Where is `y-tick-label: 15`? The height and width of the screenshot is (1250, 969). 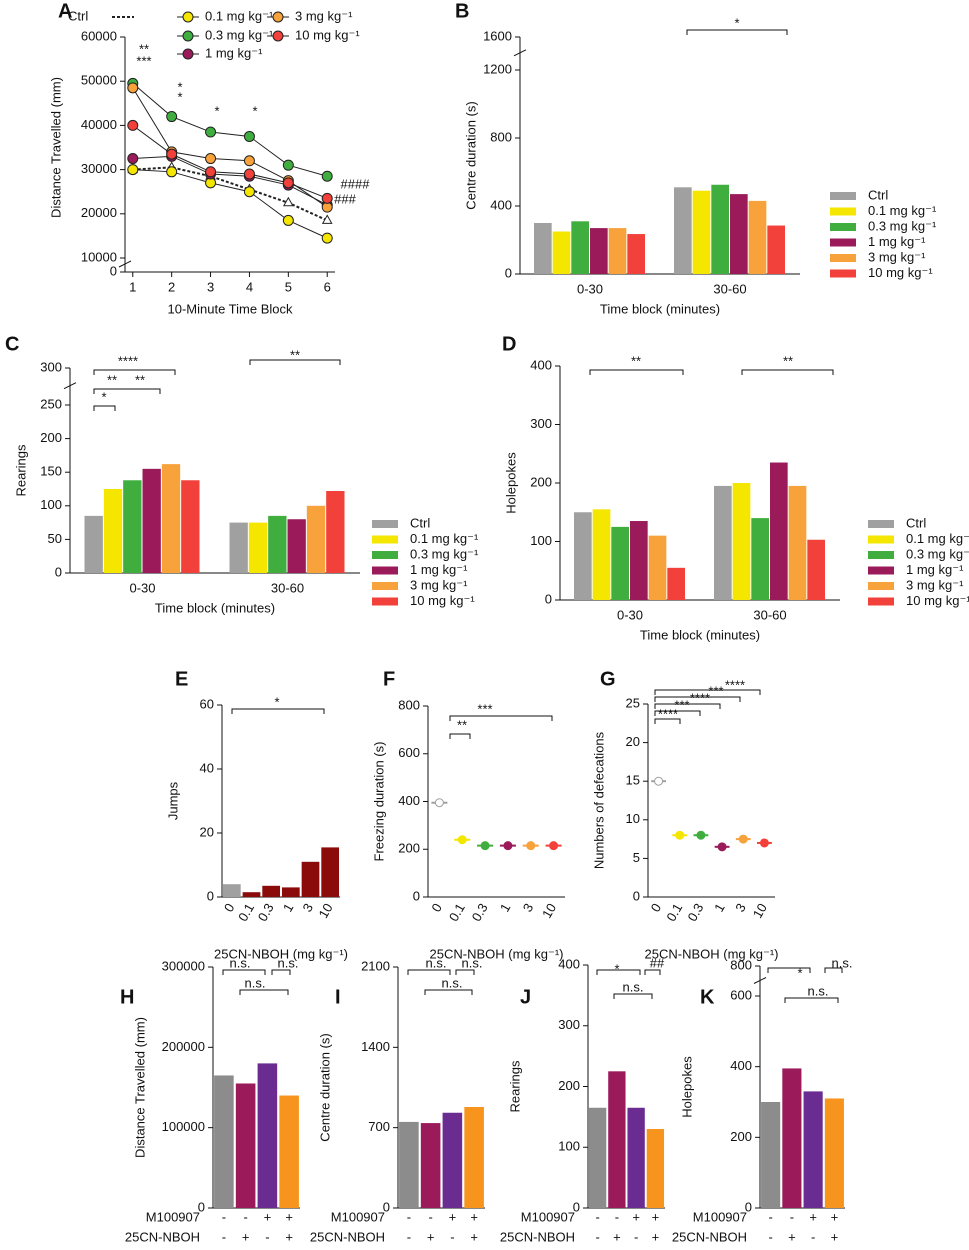
y-tick-label: 15 is located at coordinates (633, 780).